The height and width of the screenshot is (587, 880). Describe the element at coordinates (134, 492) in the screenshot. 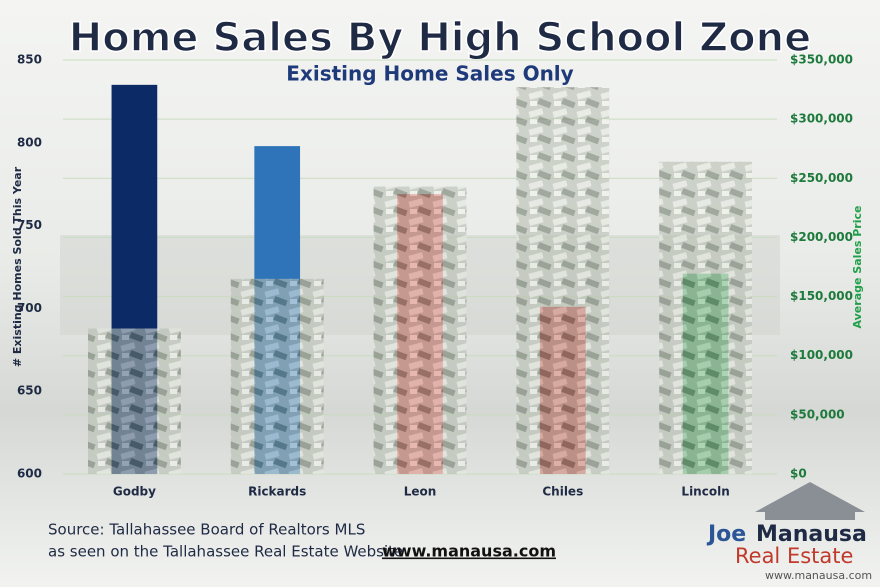

I see `x-tick-label: Godby` at that location.